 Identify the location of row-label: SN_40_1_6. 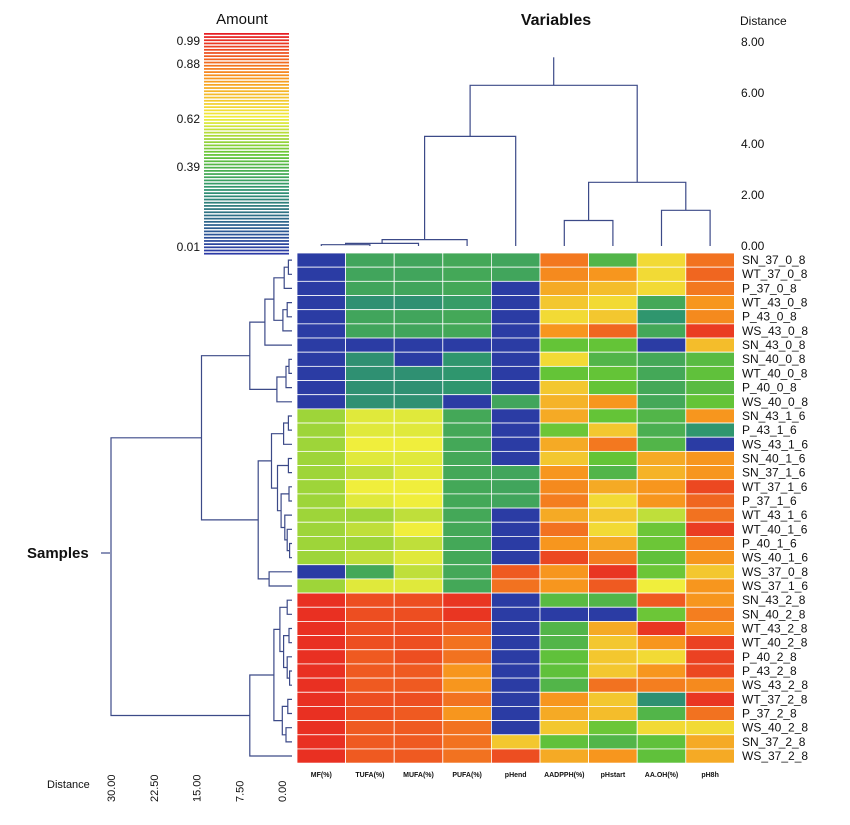
(774, 458).